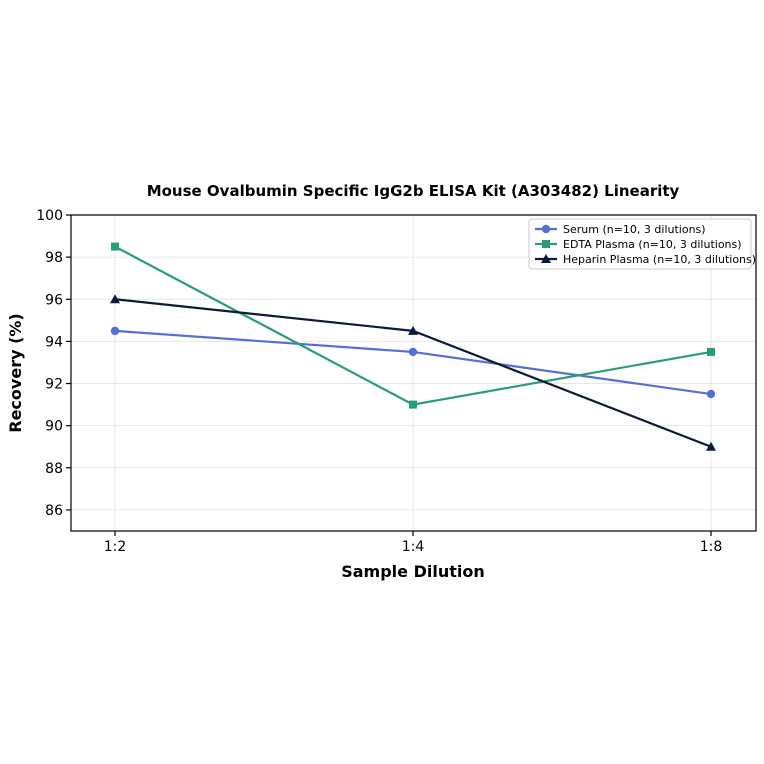 This screenshot has height=764, width=764. Describe the element at coordinates (634, 229) in the screenshot. I see `legend-label: Serum (n=10, 3 dilutions)` at that location.